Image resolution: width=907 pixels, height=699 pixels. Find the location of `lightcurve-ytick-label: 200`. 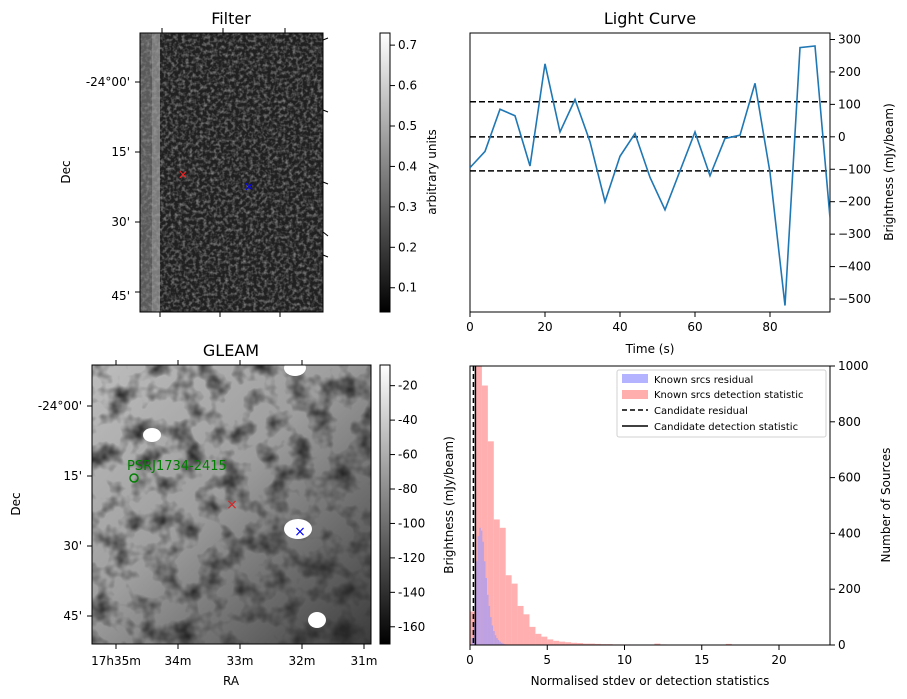

lightcurve-ytick-label: 200 is located at coordinates (849, 72).